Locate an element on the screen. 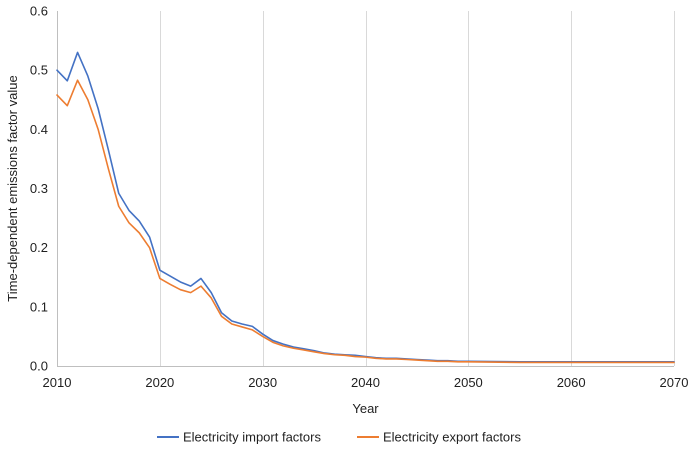 The width and height of the screenshot is (692, 451). legend-label-import: Electricity import factors is located at coordinates (252, 437).